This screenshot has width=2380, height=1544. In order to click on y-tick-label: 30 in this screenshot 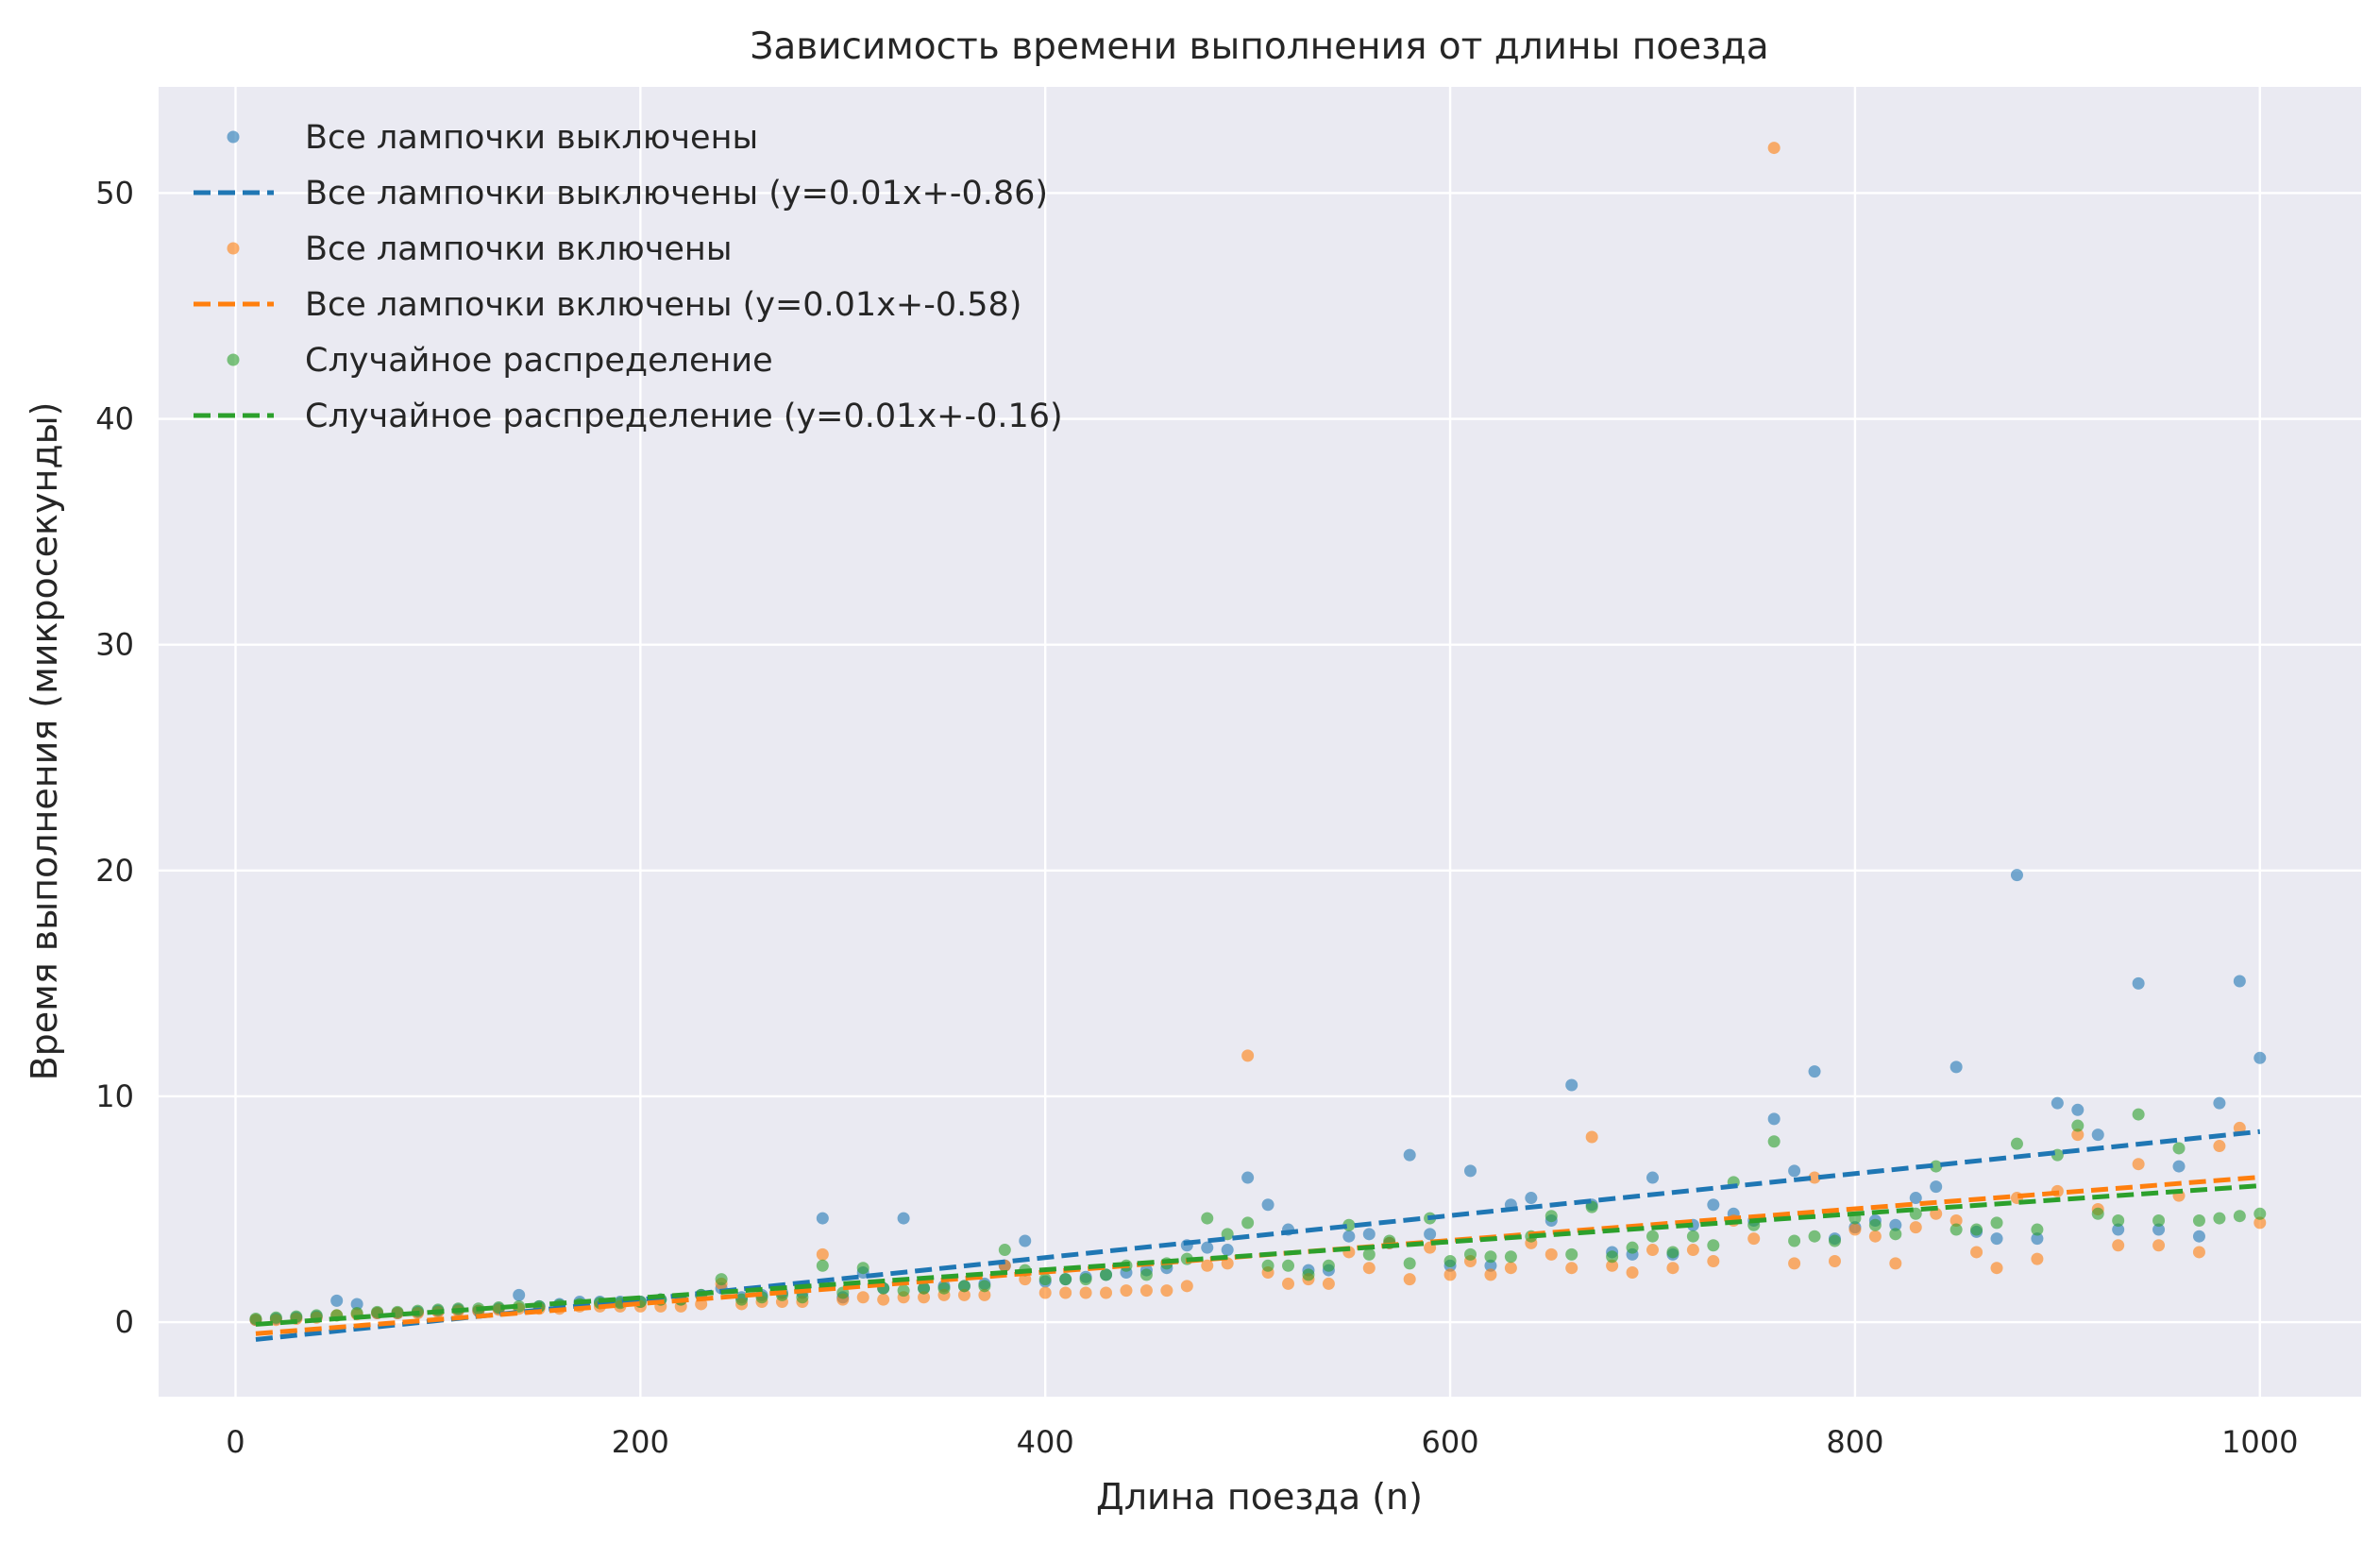, I will do `click(114, 645)`.